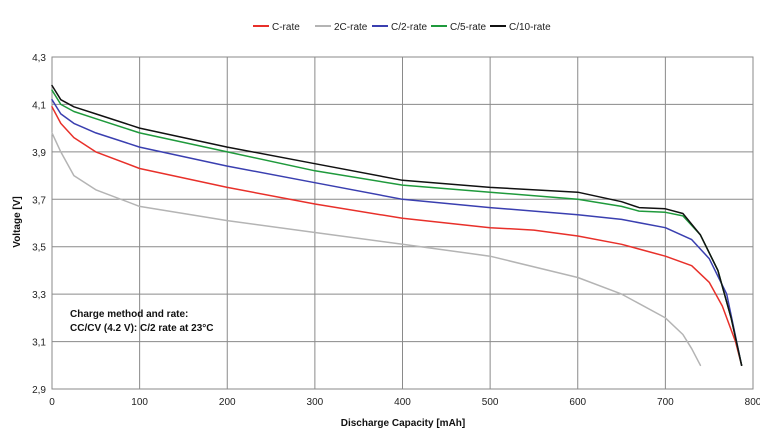 The image size is (760, 429). I want to click on legend-label-c-rate: C-rate, so click(286, 27).